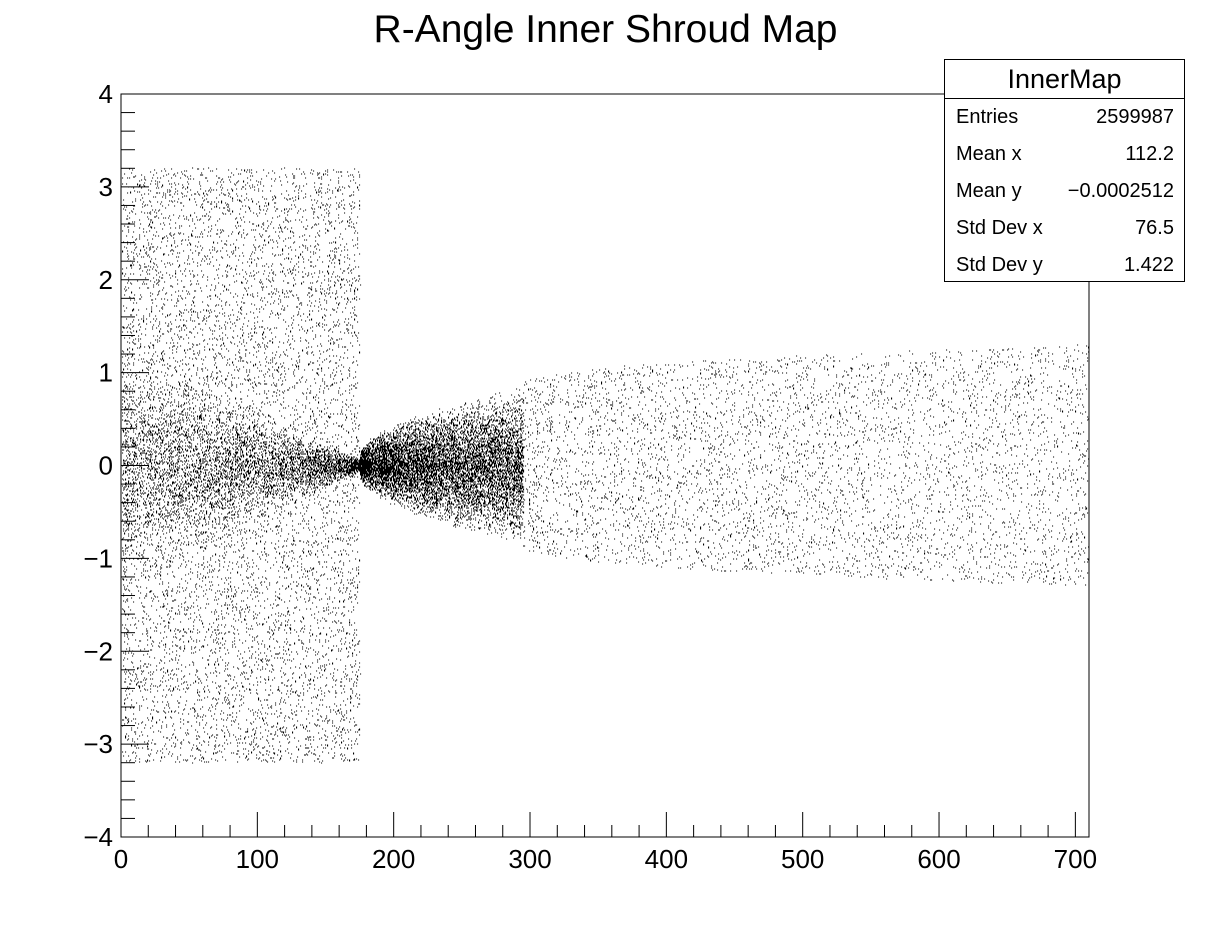 This screenshot has width=1211, height=931. Describe the element at coordinates (98, 558) in the screenshot. I see `y-tick-label: −1` at that location.